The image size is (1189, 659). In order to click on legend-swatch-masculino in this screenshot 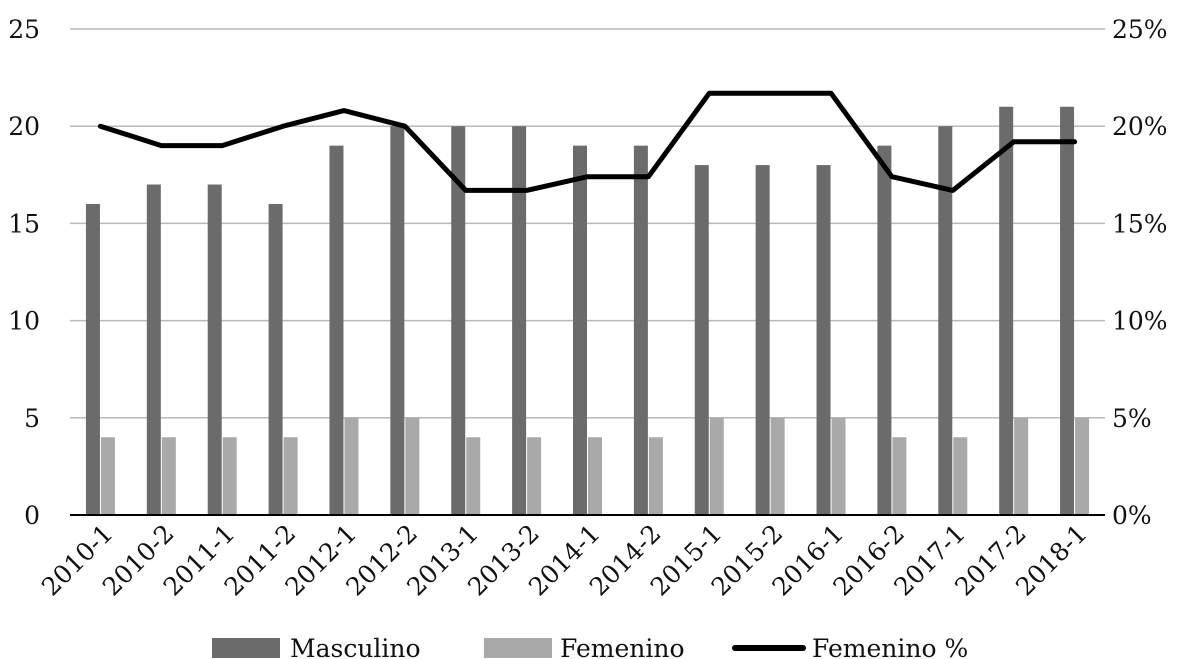, I will do `click(246, 648)`.